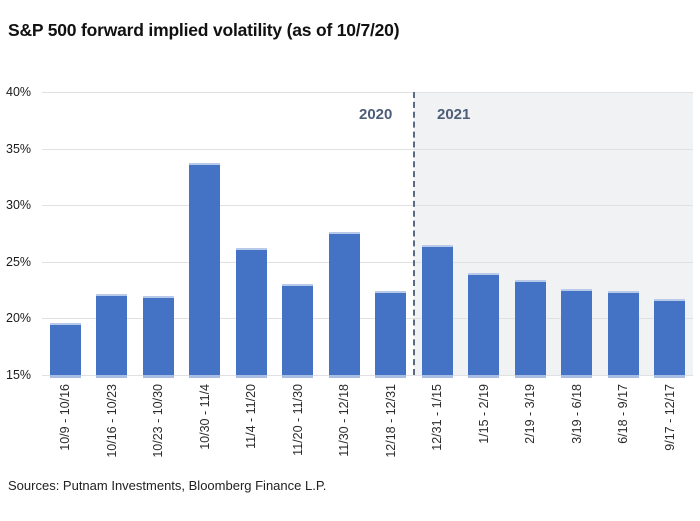 The height and width of the screenshot is (521, 700). What do you see at coordinates (205, 270) in the screenshot?
I see `bar-10/30-11/4` at bounding box center [205, 270].